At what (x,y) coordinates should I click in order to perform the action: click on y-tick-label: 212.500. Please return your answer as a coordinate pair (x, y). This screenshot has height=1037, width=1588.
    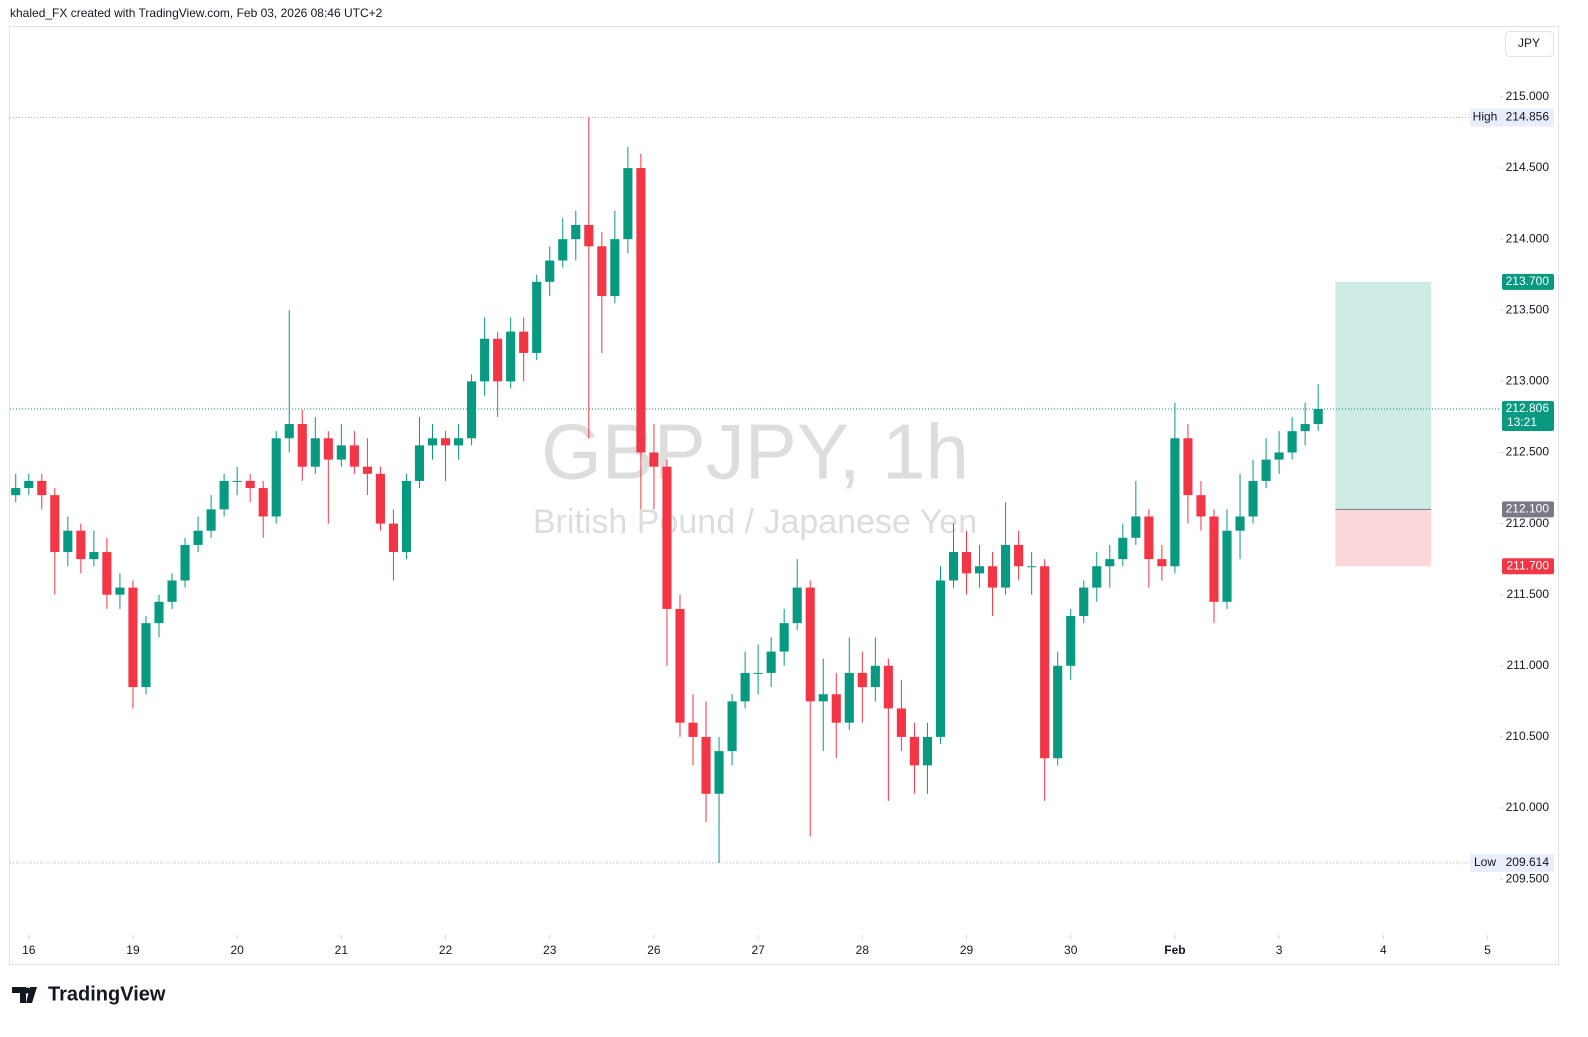
    Looking at the image, I should click on (1528, 452).